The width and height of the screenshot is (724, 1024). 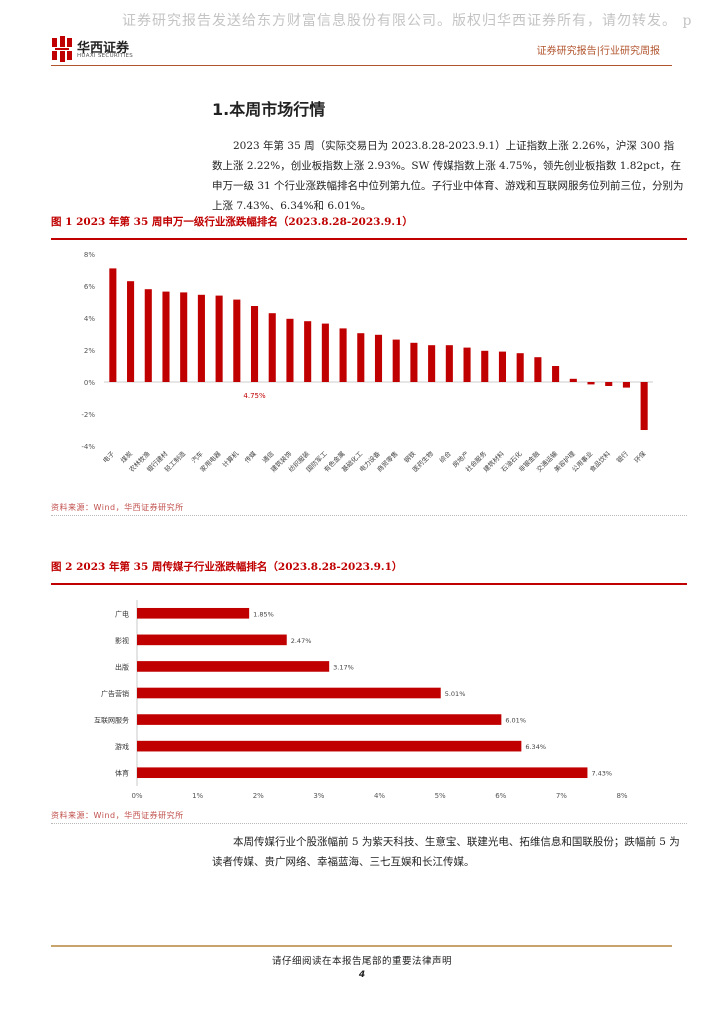 I want to click on legal-disclaimer-notice: 请仔细阅读在本报告尾部的重要法律声明, so click(x=361, y=961).